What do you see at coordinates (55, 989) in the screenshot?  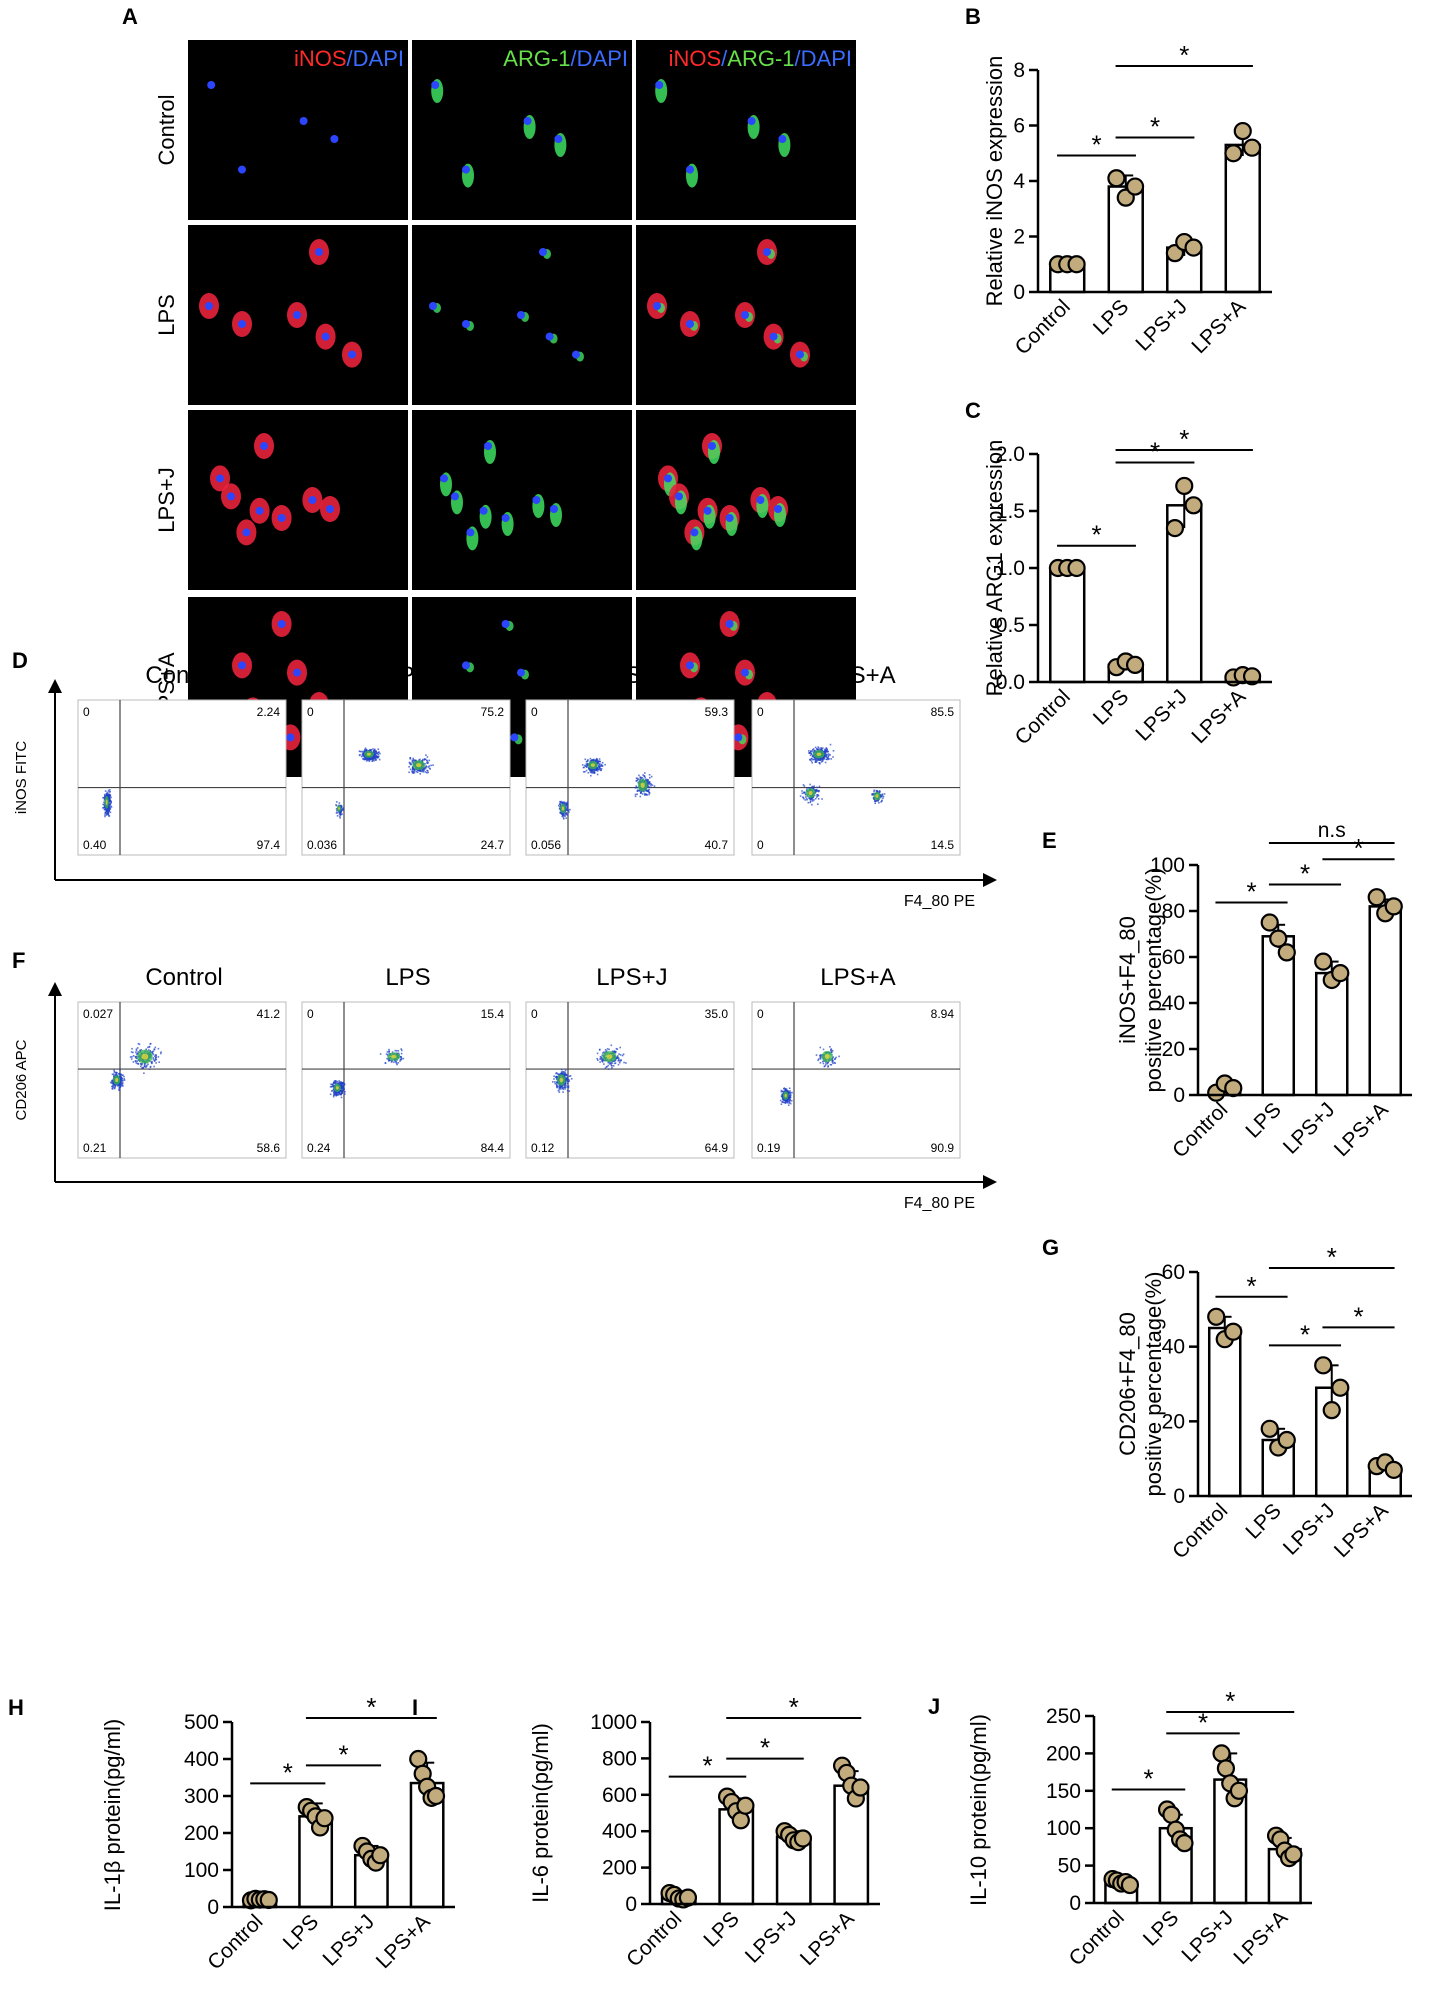 I see `y-axis-arrow` at bounding box center [55, 989].